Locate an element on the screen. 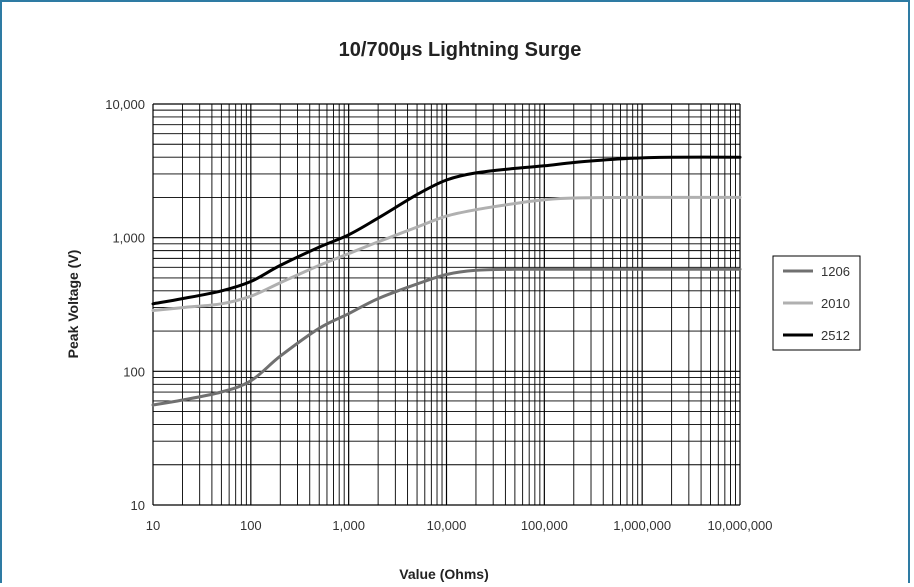 This screenshot has width=914, height=587. legend-label-2512: 2512 is located at coordinates (835, 335).